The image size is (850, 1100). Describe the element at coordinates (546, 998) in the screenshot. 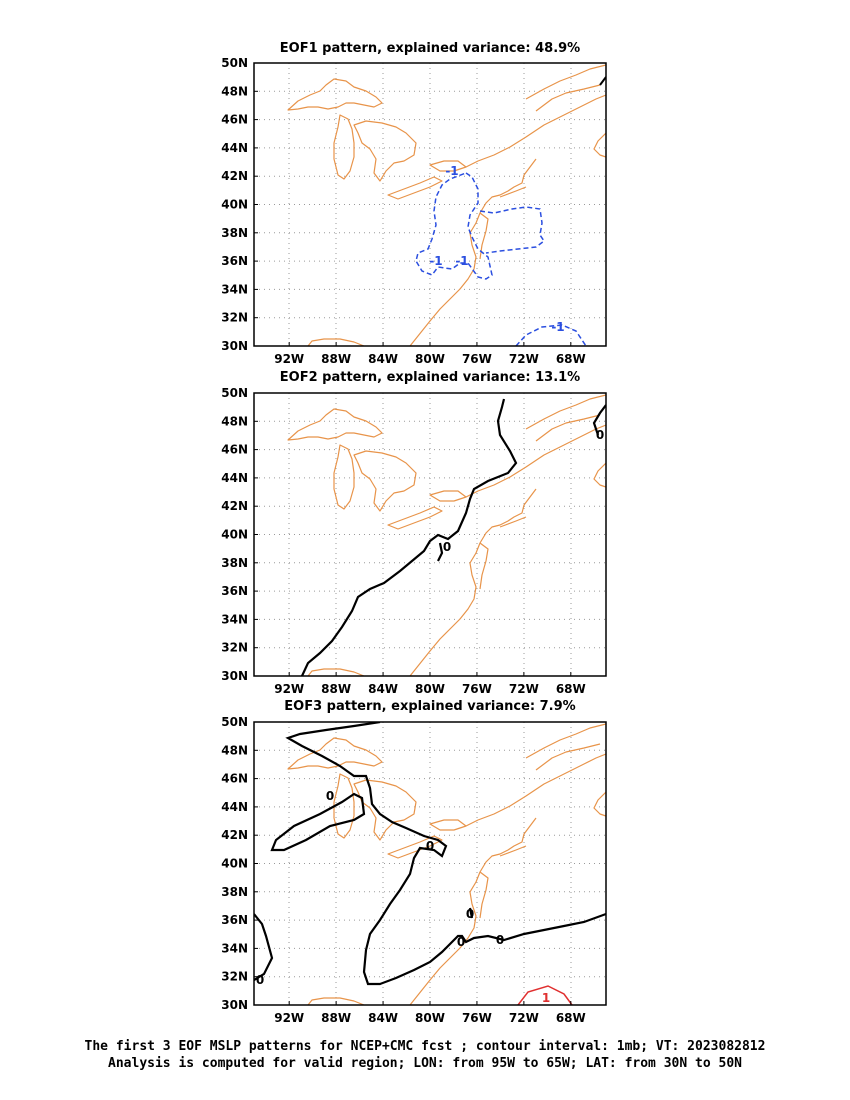

I see `contour-label: 1` at that location.